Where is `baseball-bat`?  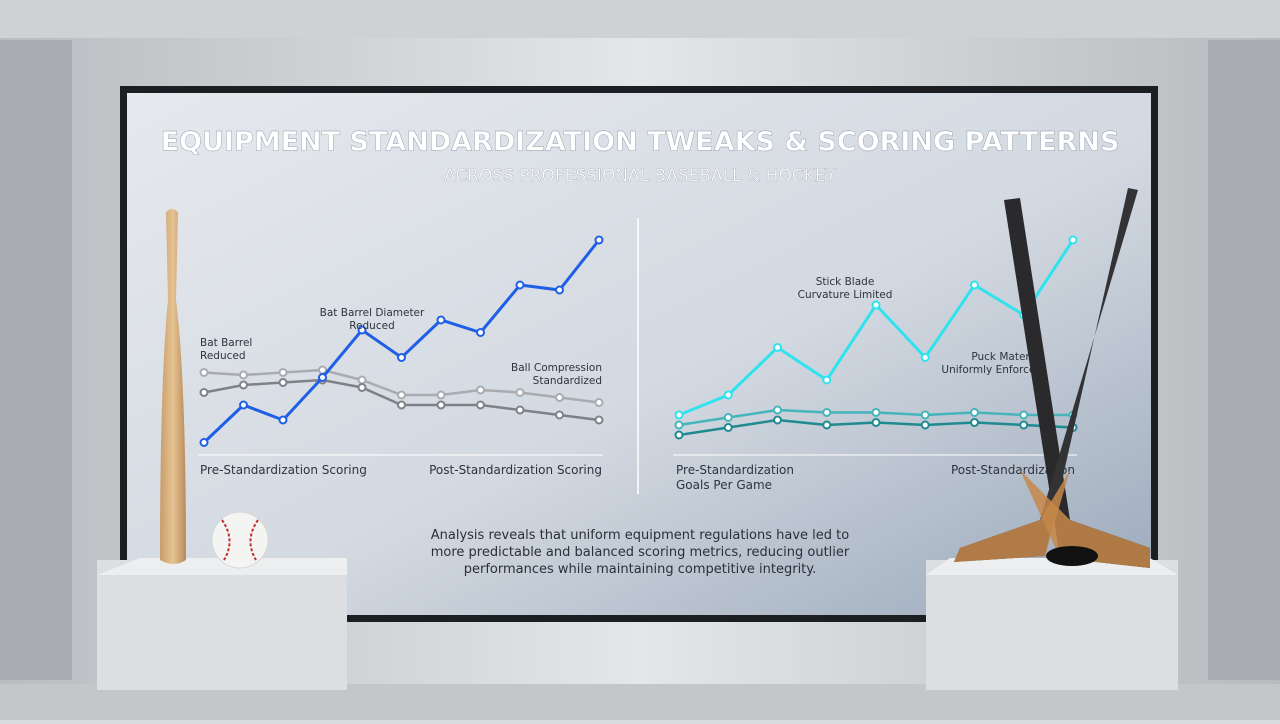
baseball-bat is located at coordinates (173, 386).